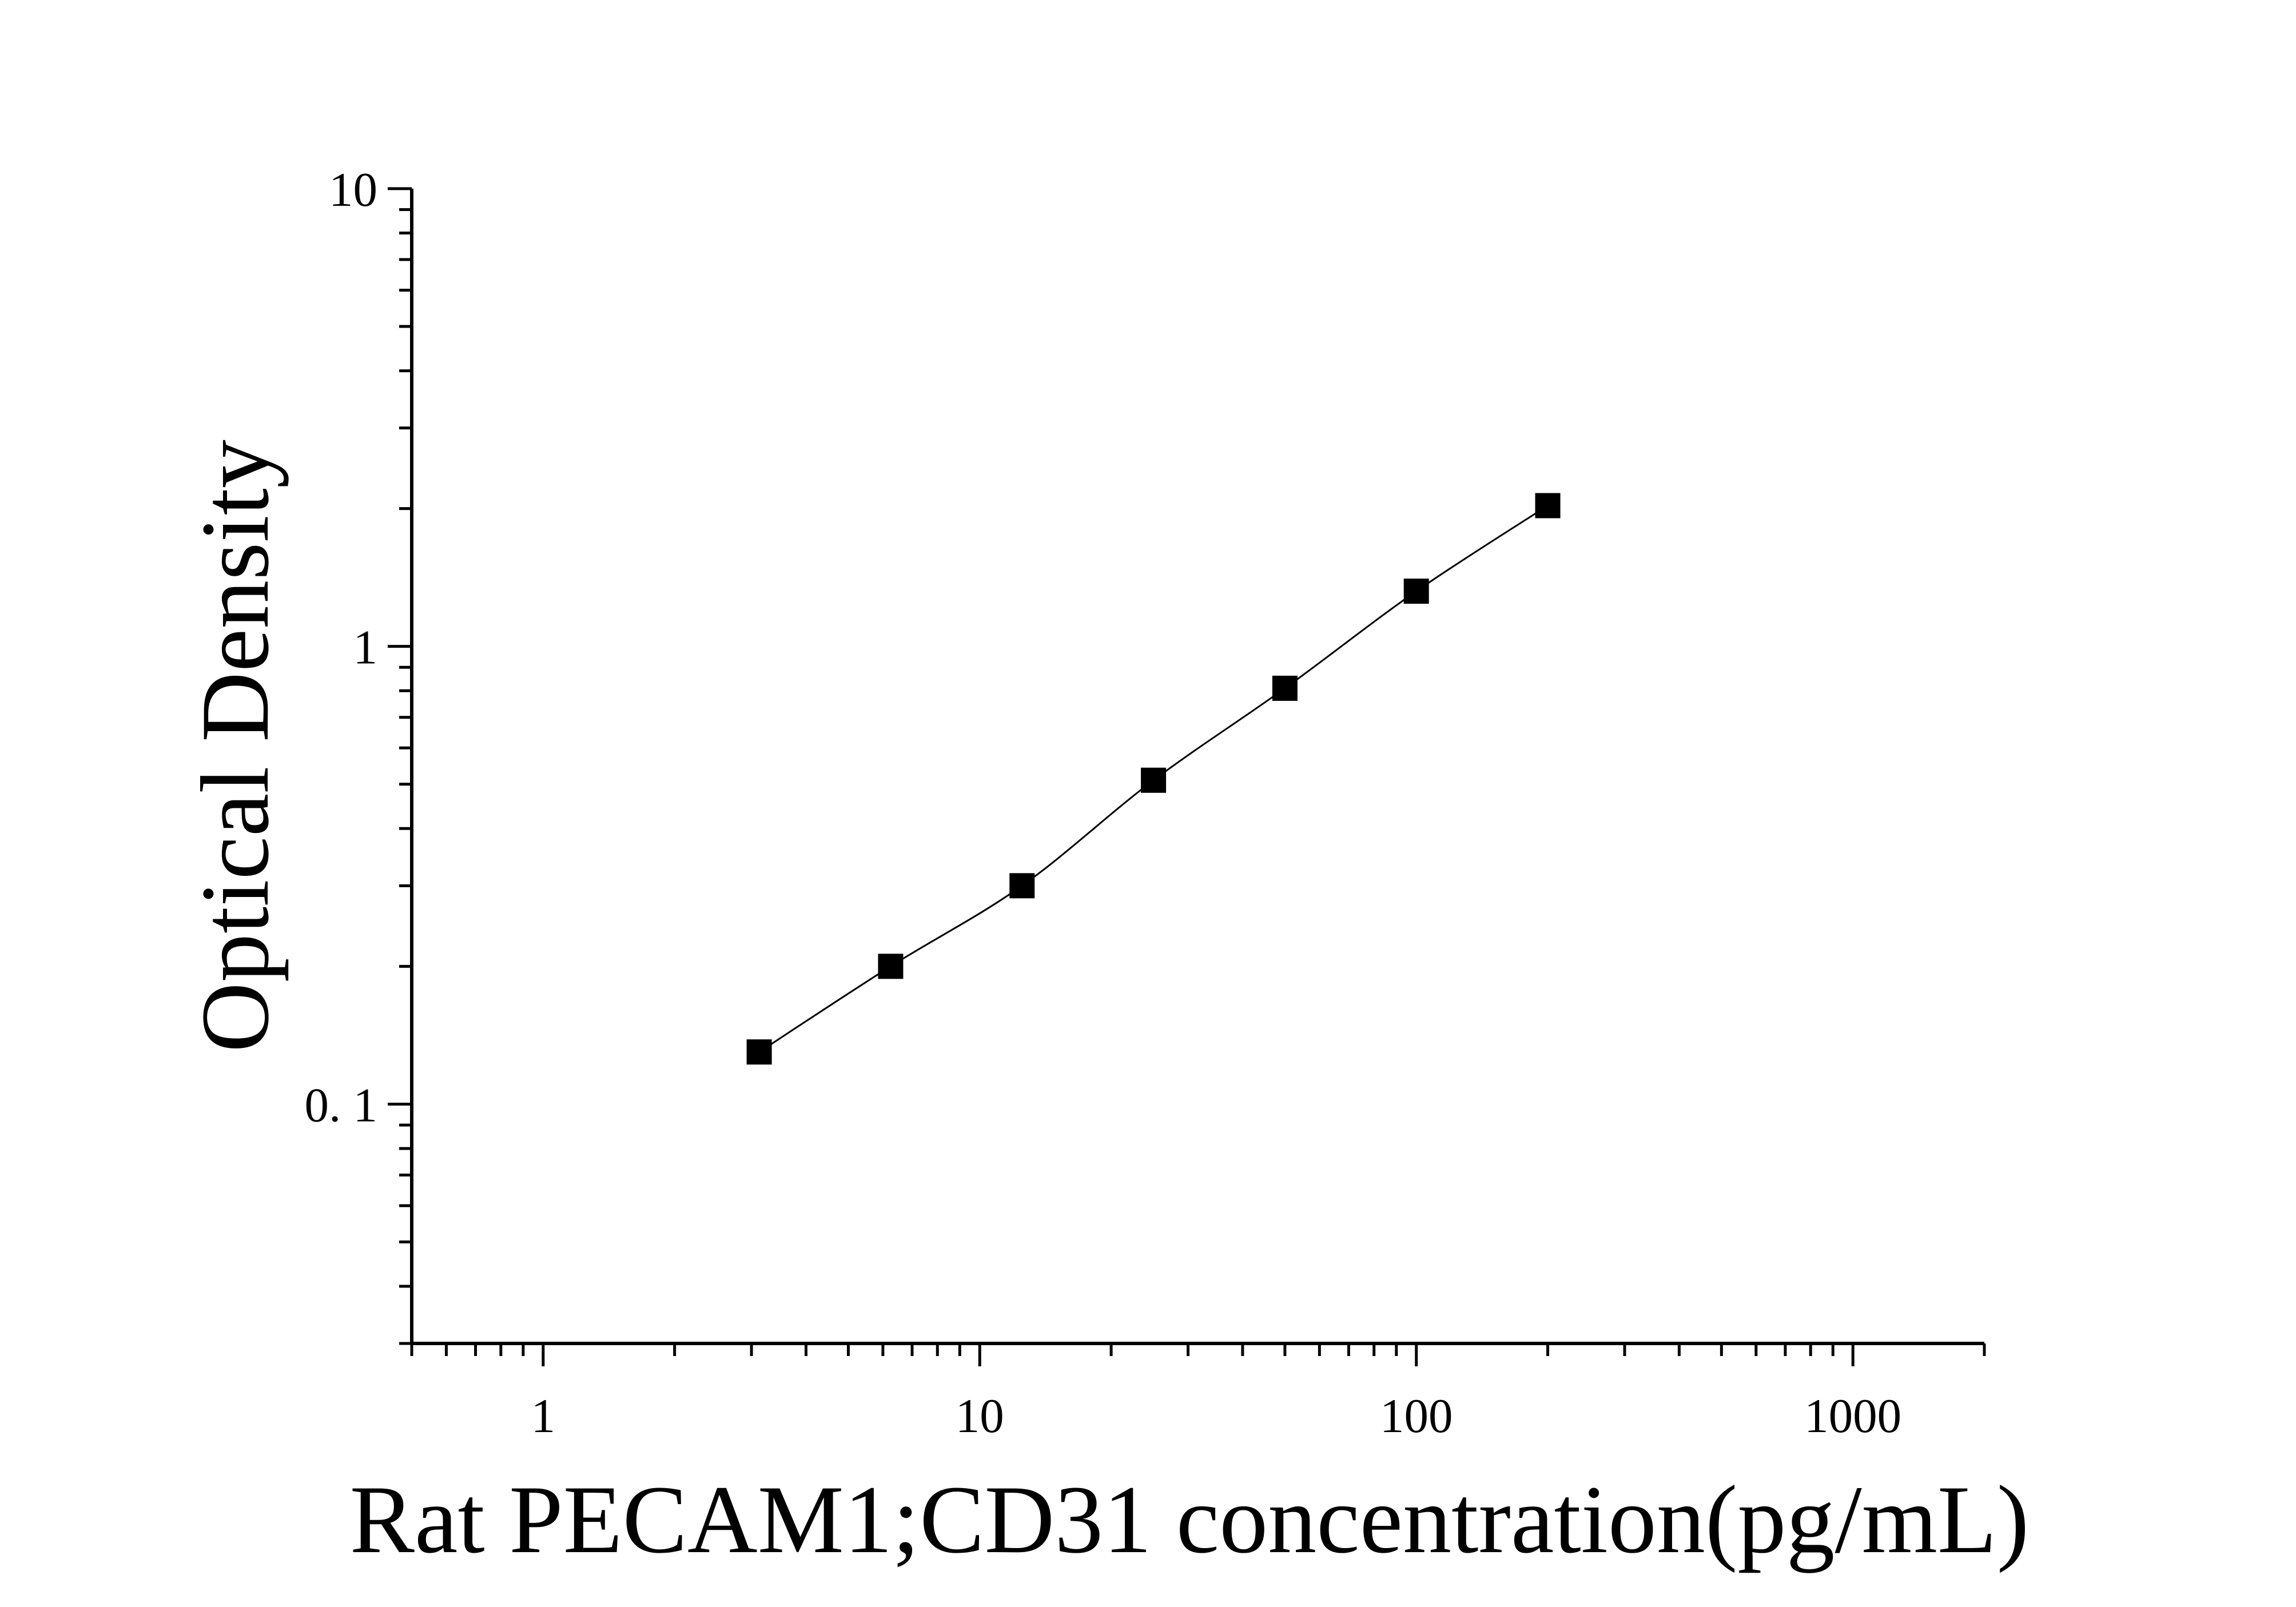  Describe the element at coordinates (980, 1416) in the screenshot. I see `x-tick-label: 10` at that location.